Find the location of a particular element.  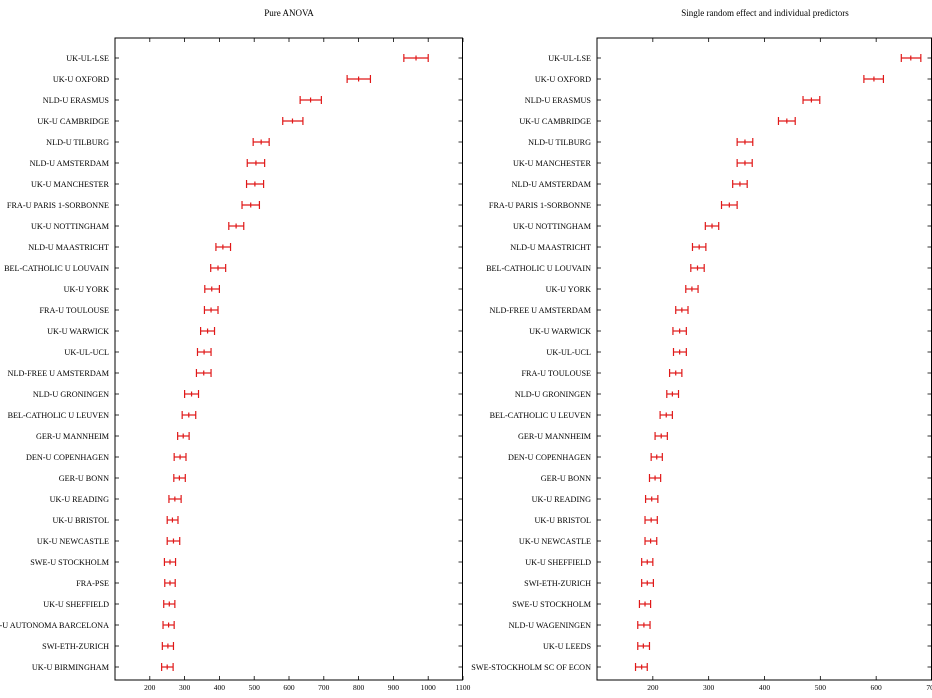

category-label: UK-U BIRMINGHAM is located at coordinates (71, 667).